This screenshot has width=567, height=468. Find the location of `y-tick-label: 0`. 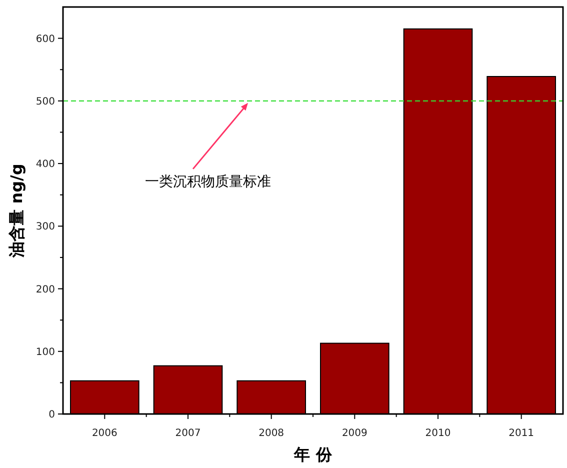

y-tick-label: 0 is located at coordinates (51, 415).